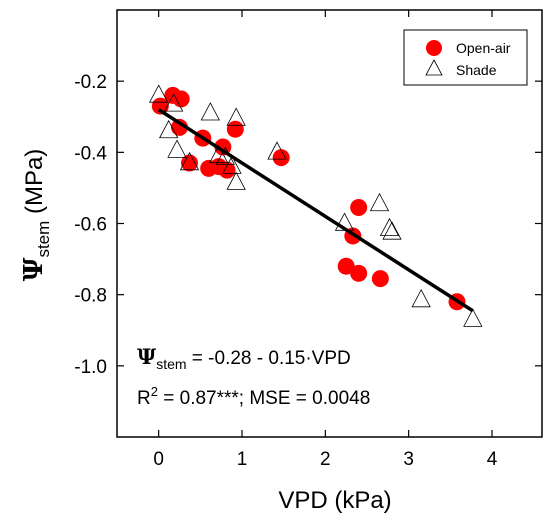 This screenshot has width=550, height=529. What do you see at coordinates (434, 67) in the screenshot?
I see `legend-marker-shade` at bounding box center [434, 67].